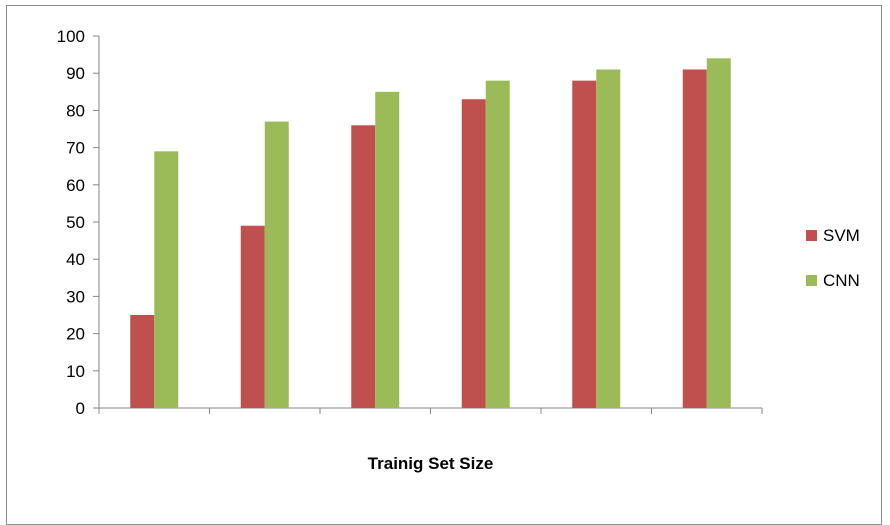 The width and height of the screenshot is (890, 525). What do you see at coordinates (75, 296) in the screenshot?
I see `y-tick-label: 30` at bounding box center [75, 296].